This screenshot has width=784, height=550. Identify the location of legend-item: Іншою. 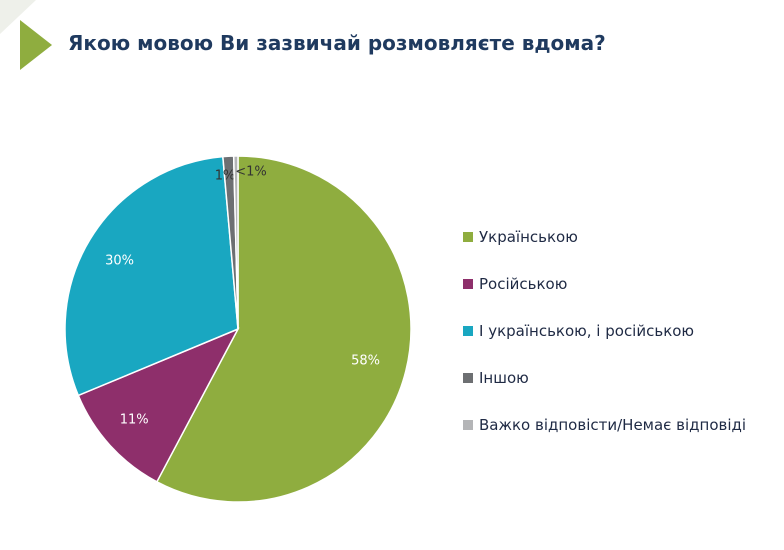
(604, 378).